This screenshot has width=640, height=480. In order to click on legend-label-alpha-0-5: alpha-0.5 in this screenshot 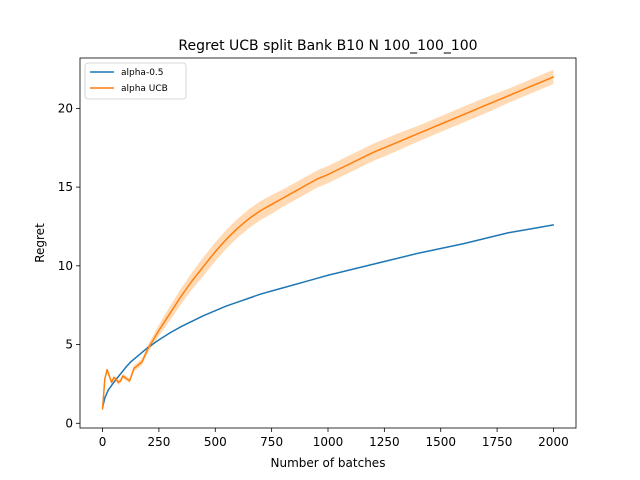, I will do `click(142, 73)`.